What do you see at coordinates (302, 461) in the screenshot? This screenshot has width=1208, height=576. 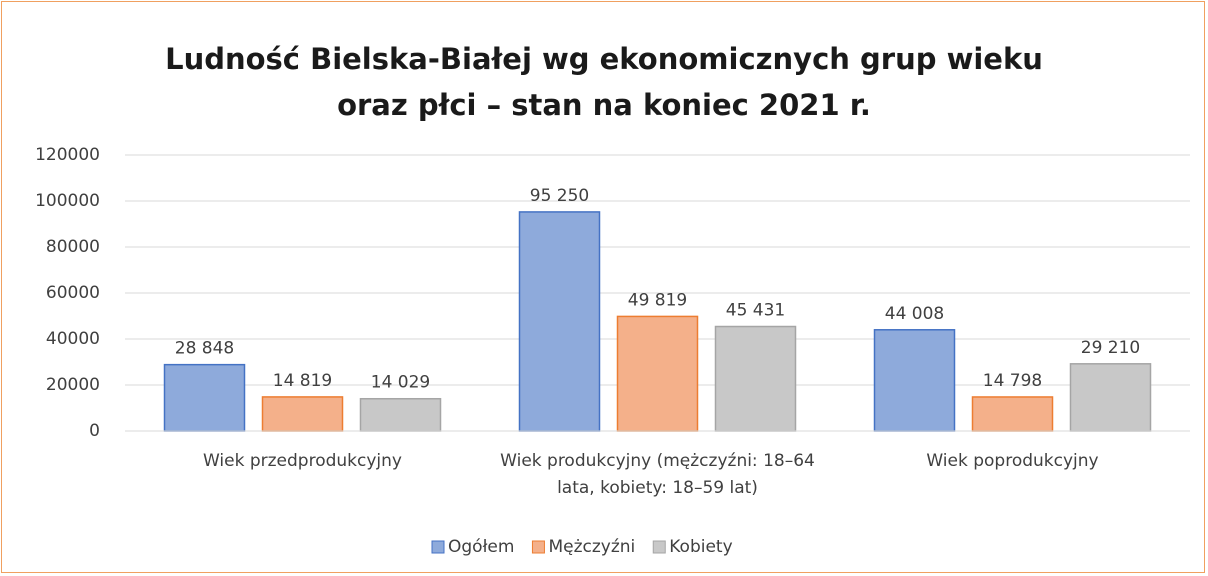 I see `x-tick-label: Wiek przedprodukcyjny` at bounding box center [302, 461].